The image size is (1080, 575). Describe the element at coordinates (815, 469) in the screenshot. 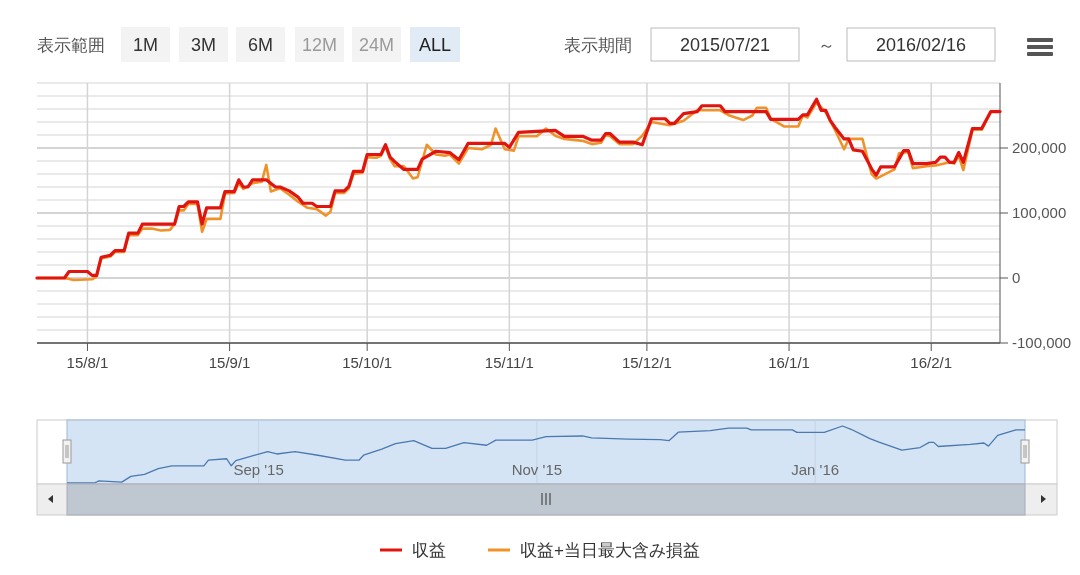

I see `x-tick-label: Jan '16` at that location.